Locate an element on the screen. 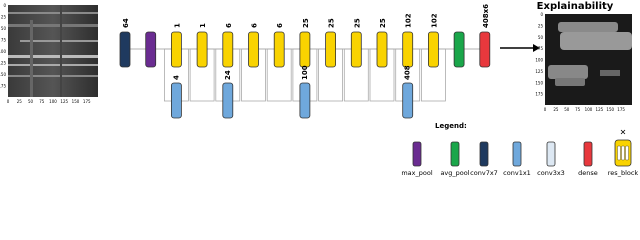 The width and height of the screenshot is (640, 240). legend-icon-x is located at coordinates (623, 132).